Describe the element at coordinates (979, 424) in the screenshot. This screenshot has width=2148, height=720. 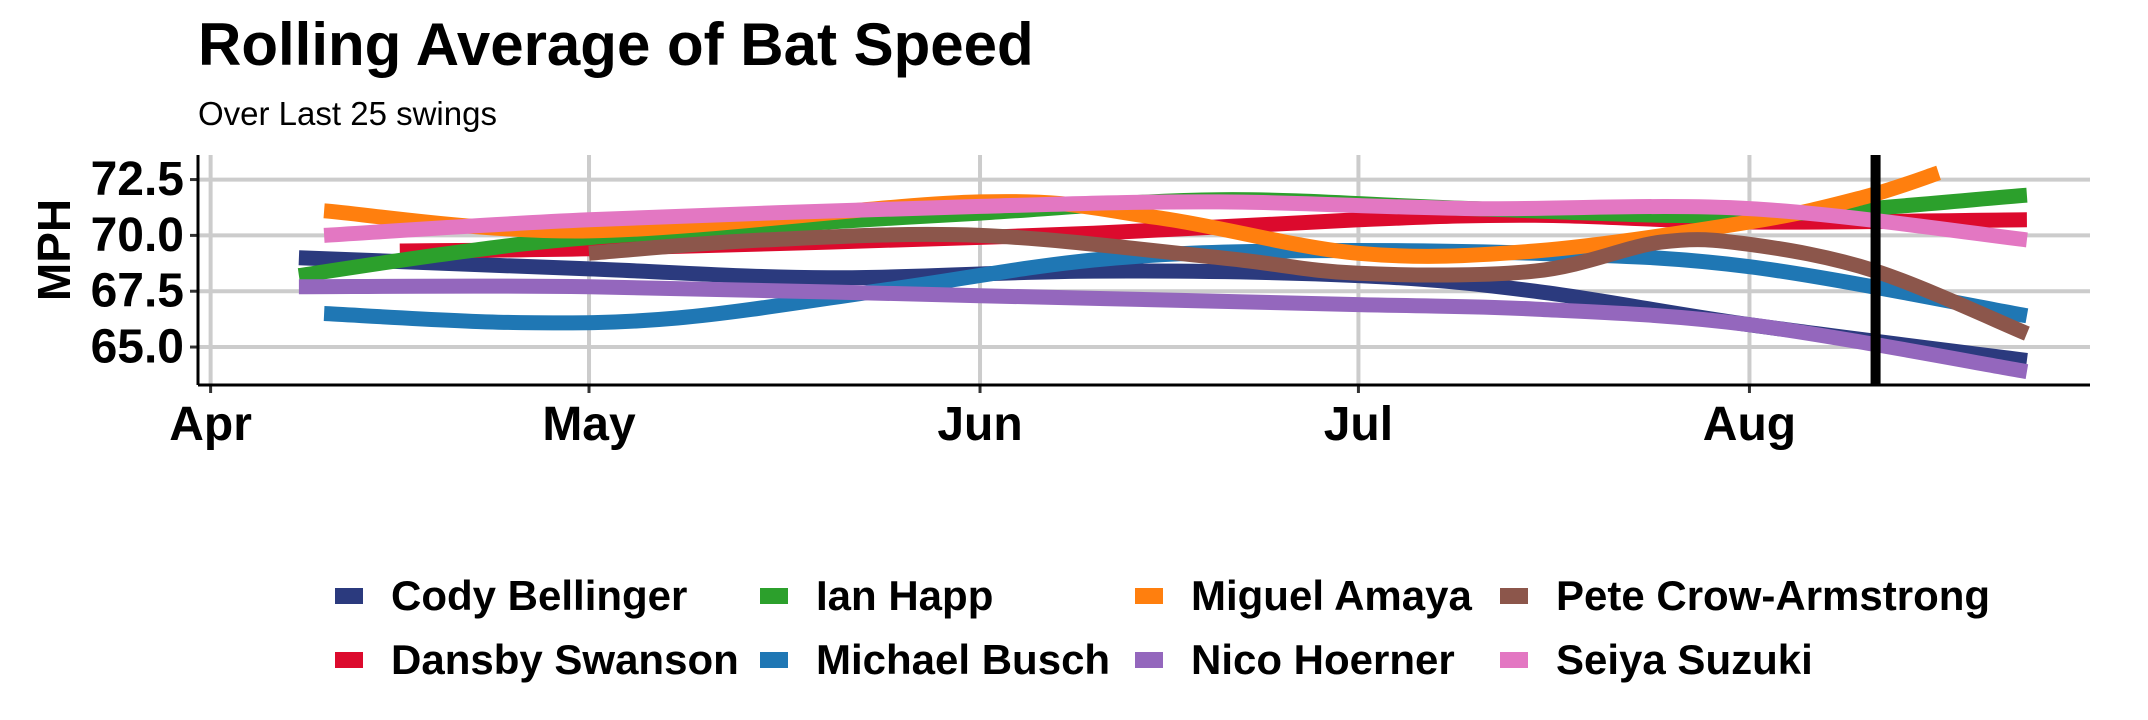
I see `x-tick-label-jun: Jun` at that location.